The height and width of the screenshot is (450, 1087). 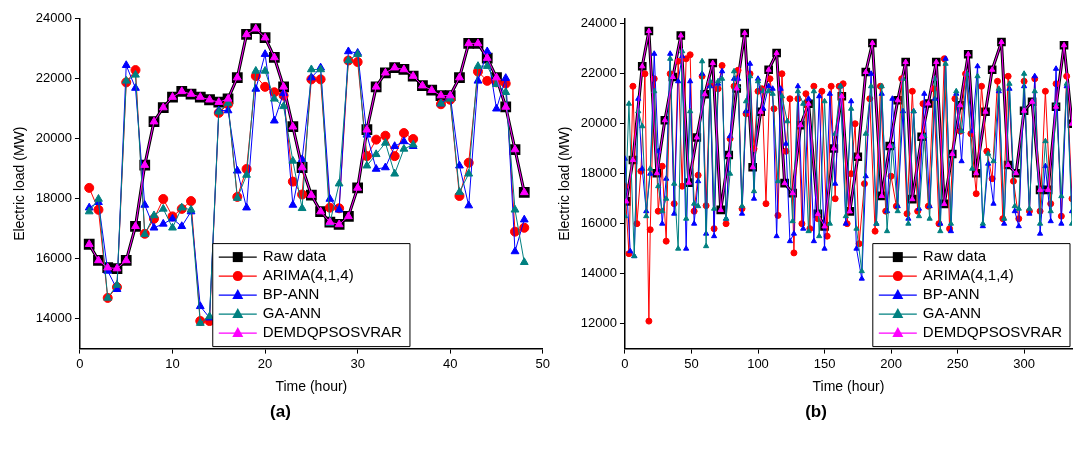 I want to click on text: (b), so click(x=816, y=412).